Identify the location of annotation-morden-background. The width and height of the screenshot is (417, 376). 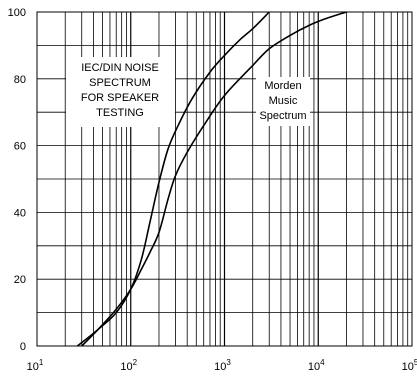
(283, 101).